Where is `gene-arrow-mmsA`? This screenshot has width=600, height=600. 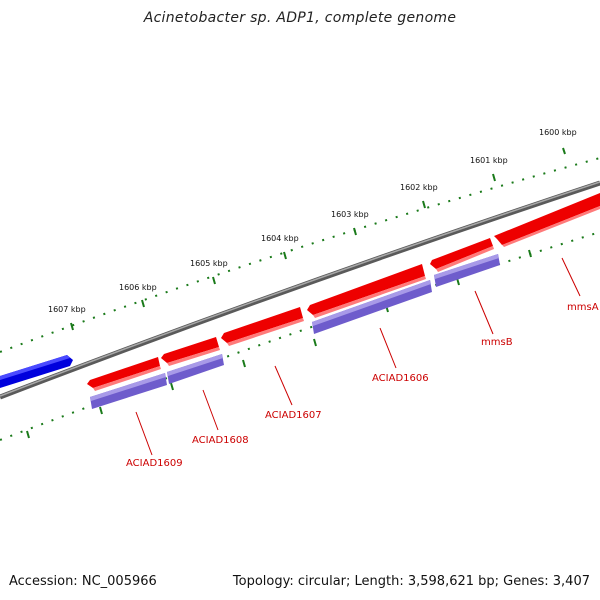
gene-arrow-mmsA is located at coordinates (547, 220).